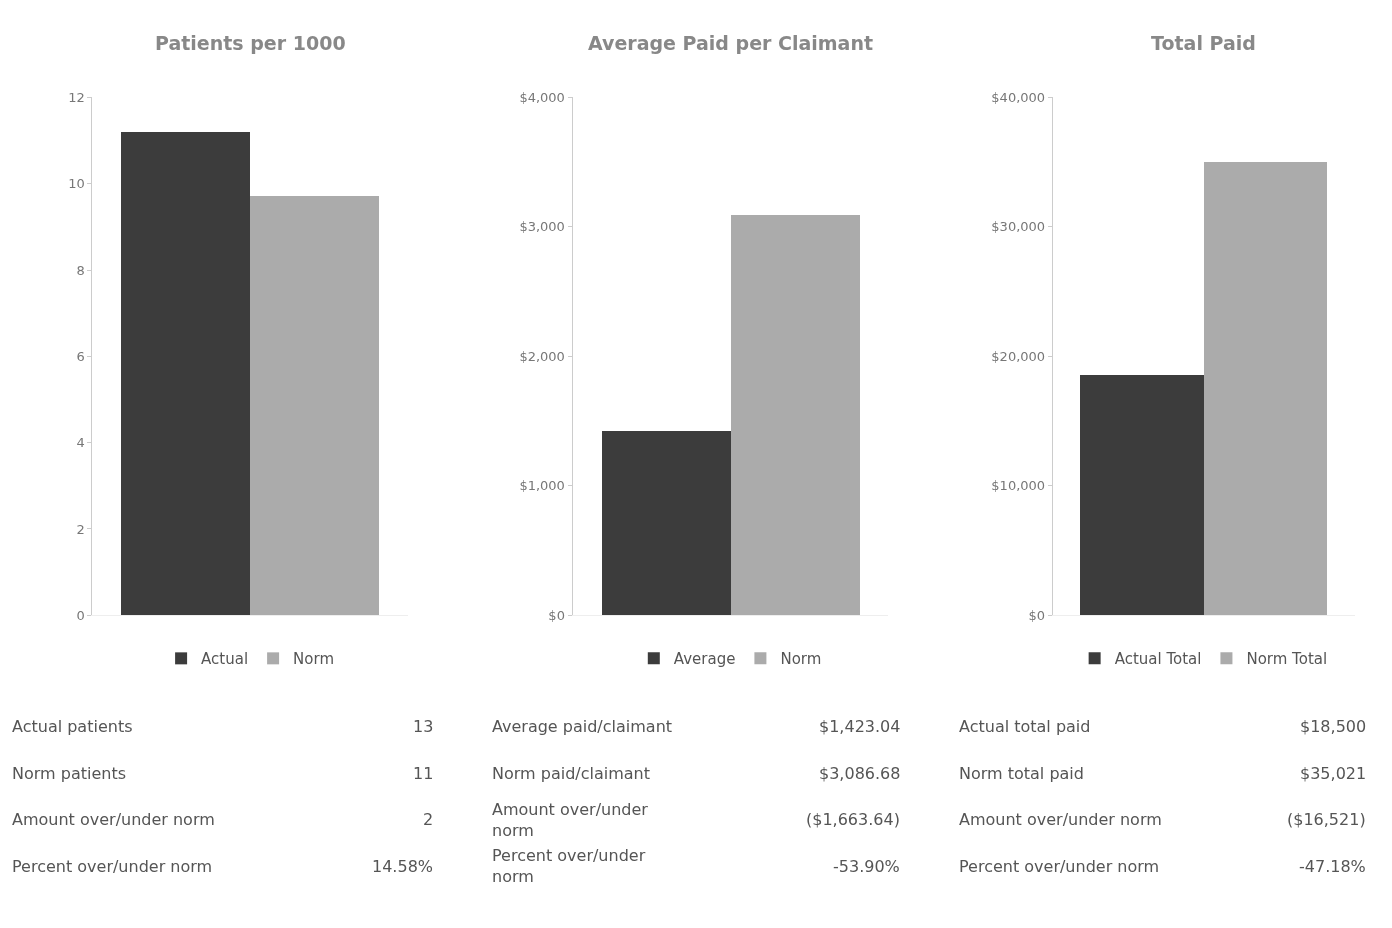  What do you see at coordinates (542, 97) in the screenshot?
I see `y-tick-label: $4,000` at bounding box center [542, 97].